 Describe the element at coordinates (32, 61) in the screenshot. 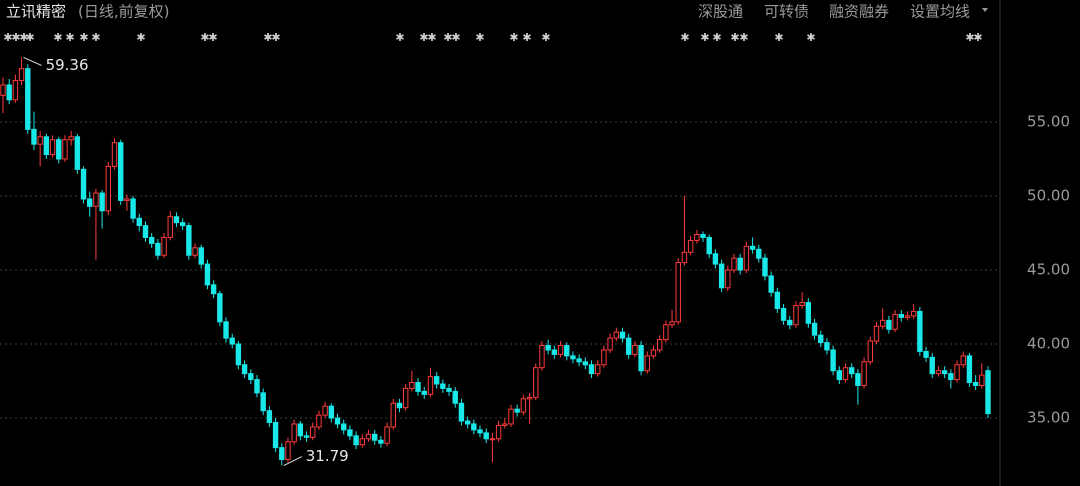

I see `annotation-arrow` at that location.